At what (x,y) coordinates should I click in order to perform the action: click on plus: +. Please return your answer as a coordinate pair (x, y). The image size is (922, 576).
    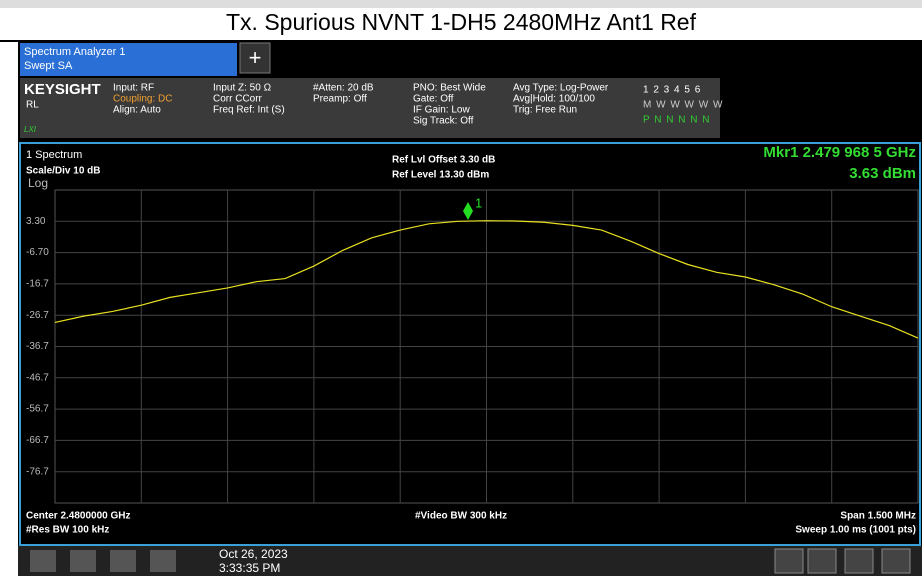
    Looking at the image, I should click on (255, 57).